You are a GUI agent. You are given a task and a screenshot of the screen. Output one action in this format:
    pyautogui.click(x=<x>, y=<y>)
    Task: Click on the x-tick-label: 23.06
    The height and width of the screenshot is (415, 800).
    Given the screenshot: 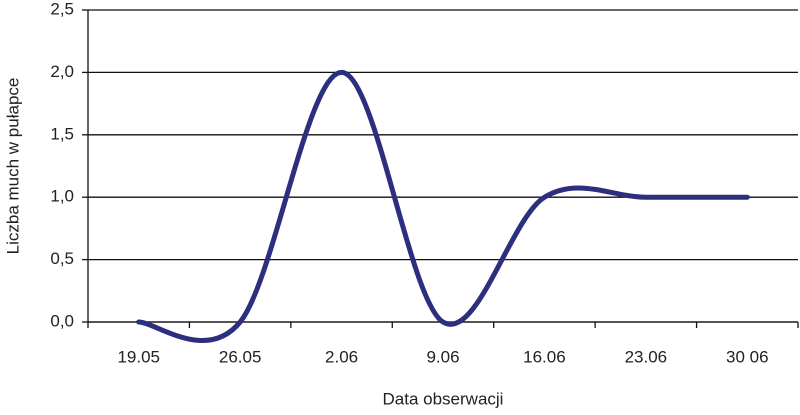 What is the action you would take?
    pyautogui.click(x=646, y=356)
    